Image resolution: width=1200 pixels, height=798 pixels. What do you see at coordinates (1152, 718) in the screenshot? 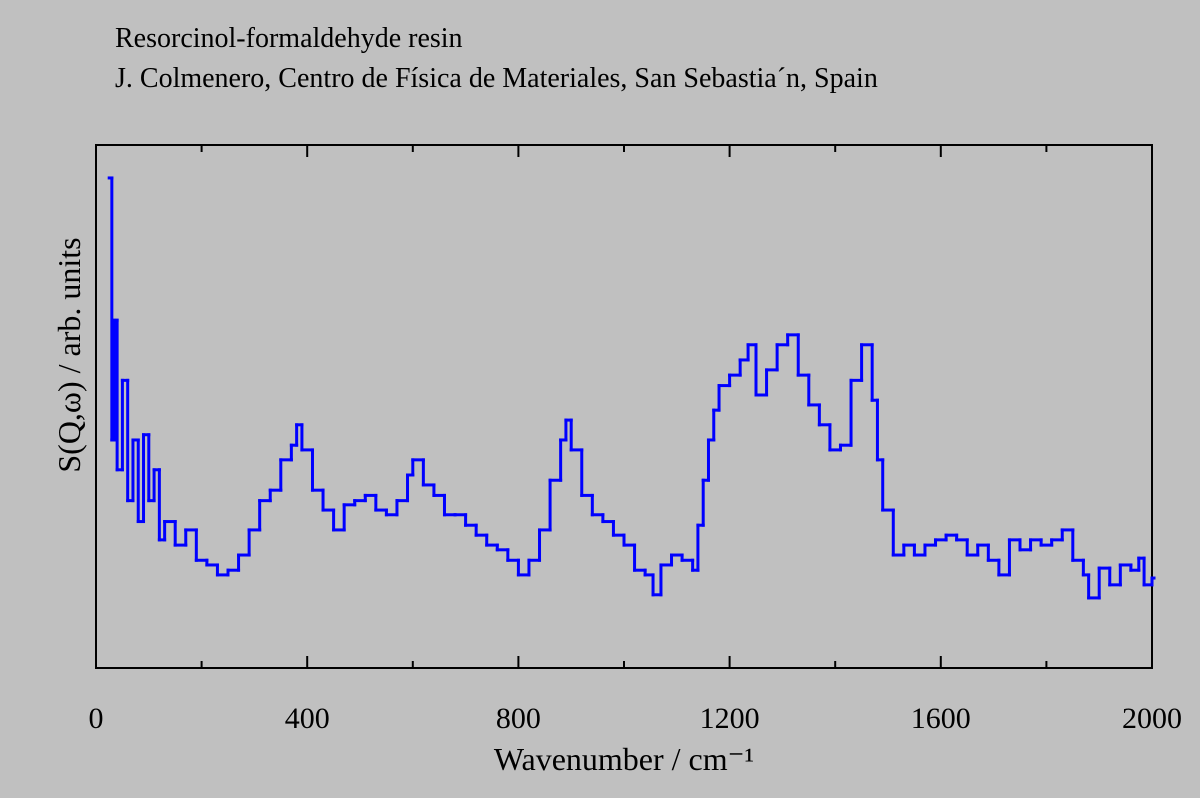
I see `x-tick-label: 2000` at bounding box center [1152, 718].